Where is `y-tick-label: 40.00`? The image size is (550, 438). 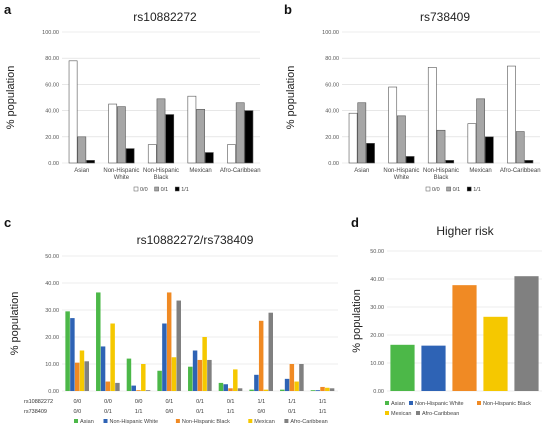
y-tick-label: 40.00 is located at coordinates (332, 112).